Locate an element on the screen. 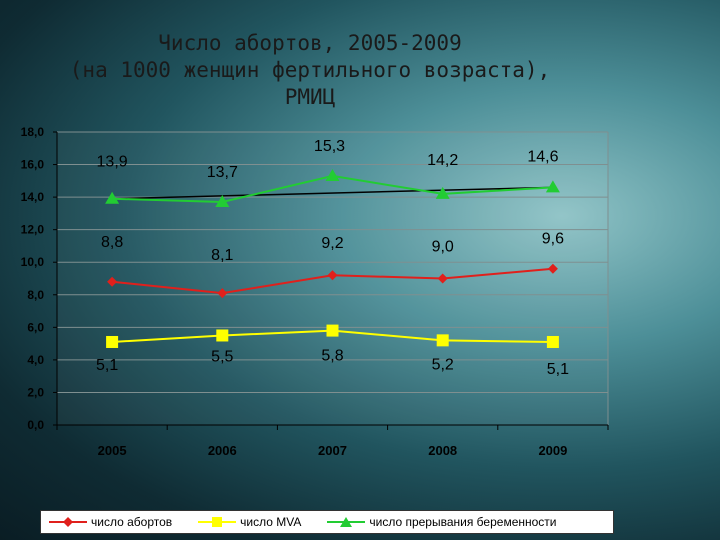  legend-marker-diamond is located at coordinates (68, 522).